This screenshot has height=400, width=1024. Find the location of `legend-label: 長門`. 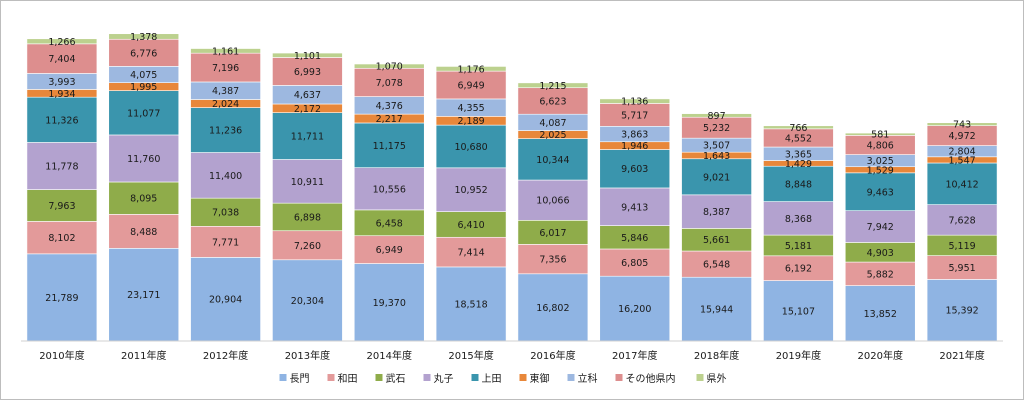

legend-label: 長門 is located at coordinates (300, 379).